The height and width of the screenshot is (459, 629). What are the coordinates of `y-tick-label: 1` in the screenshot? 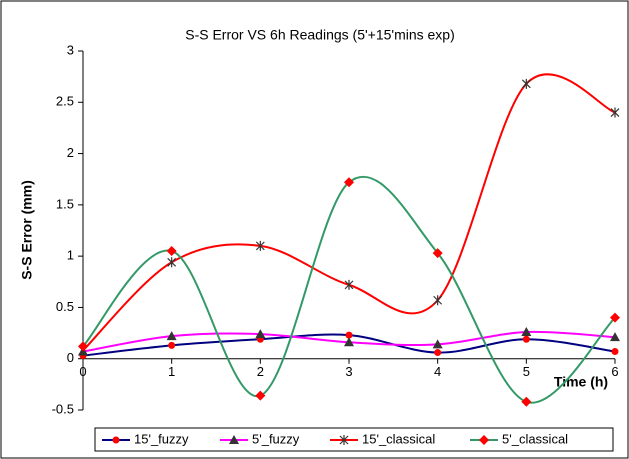 It's located at (70, 255).